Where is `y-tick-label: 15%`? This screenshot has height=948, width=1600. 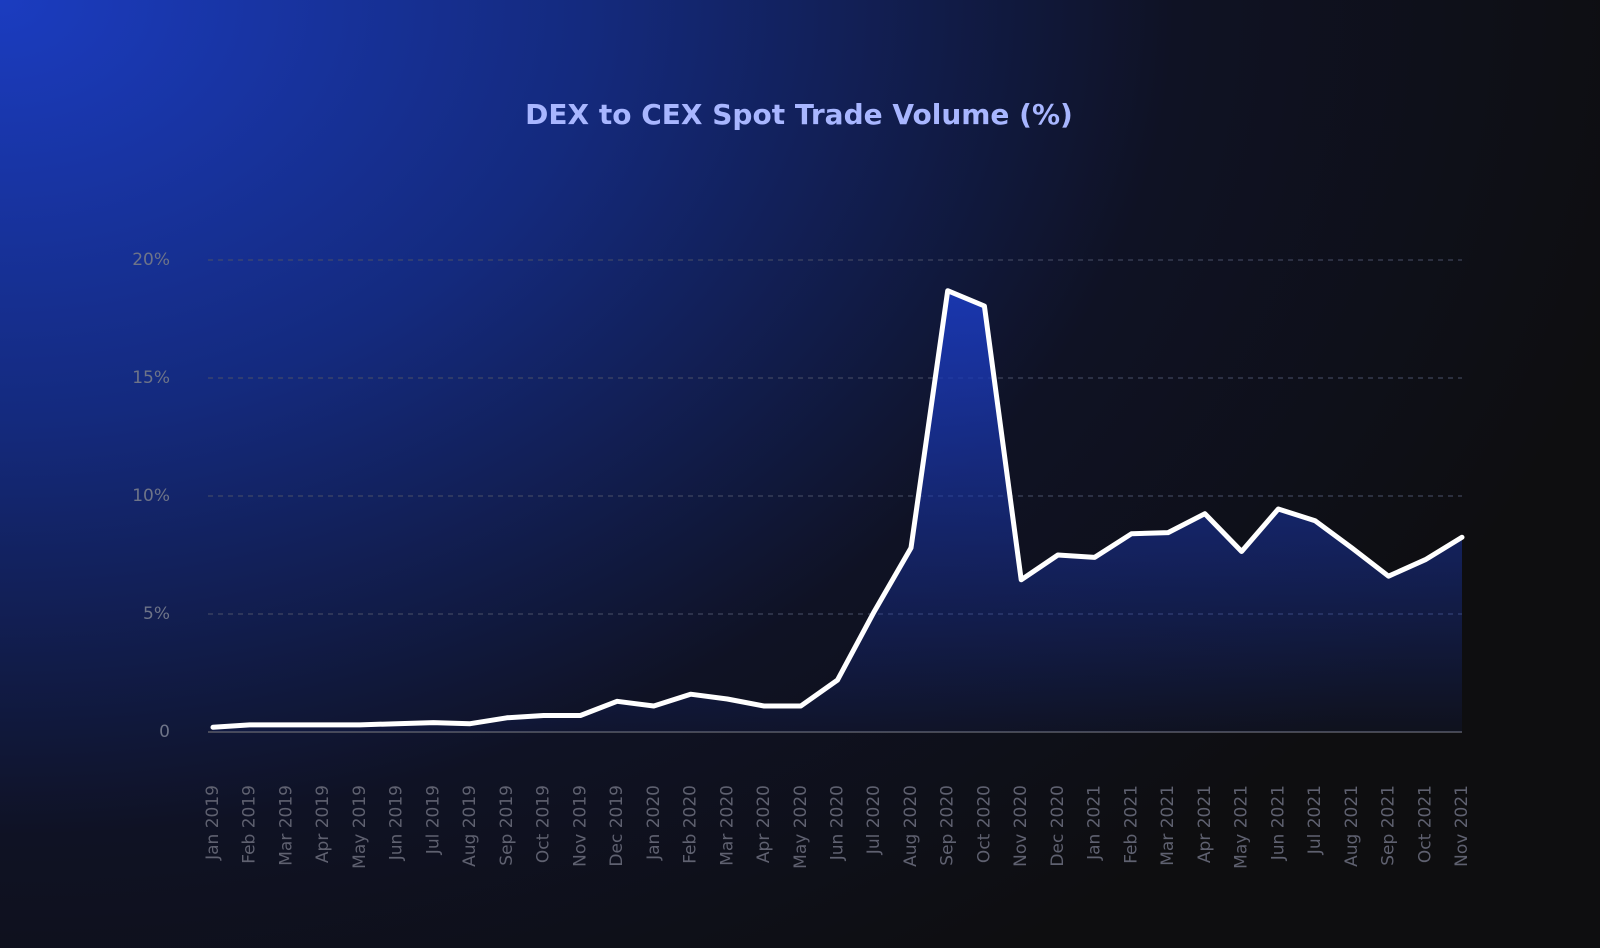
y-tick-label: 15% is located at coordinates (151, 378).